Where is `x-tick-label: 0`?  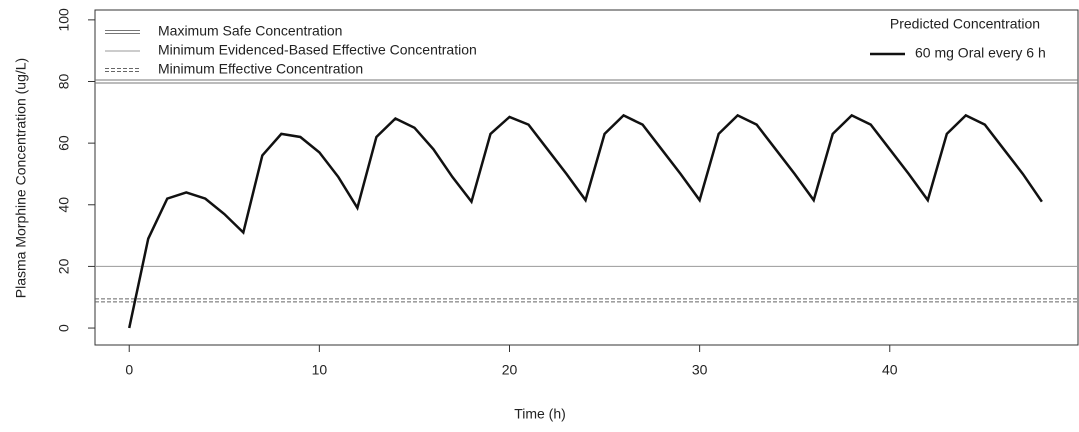 x-tick-label: 0 is located at coordinates (129, 370).